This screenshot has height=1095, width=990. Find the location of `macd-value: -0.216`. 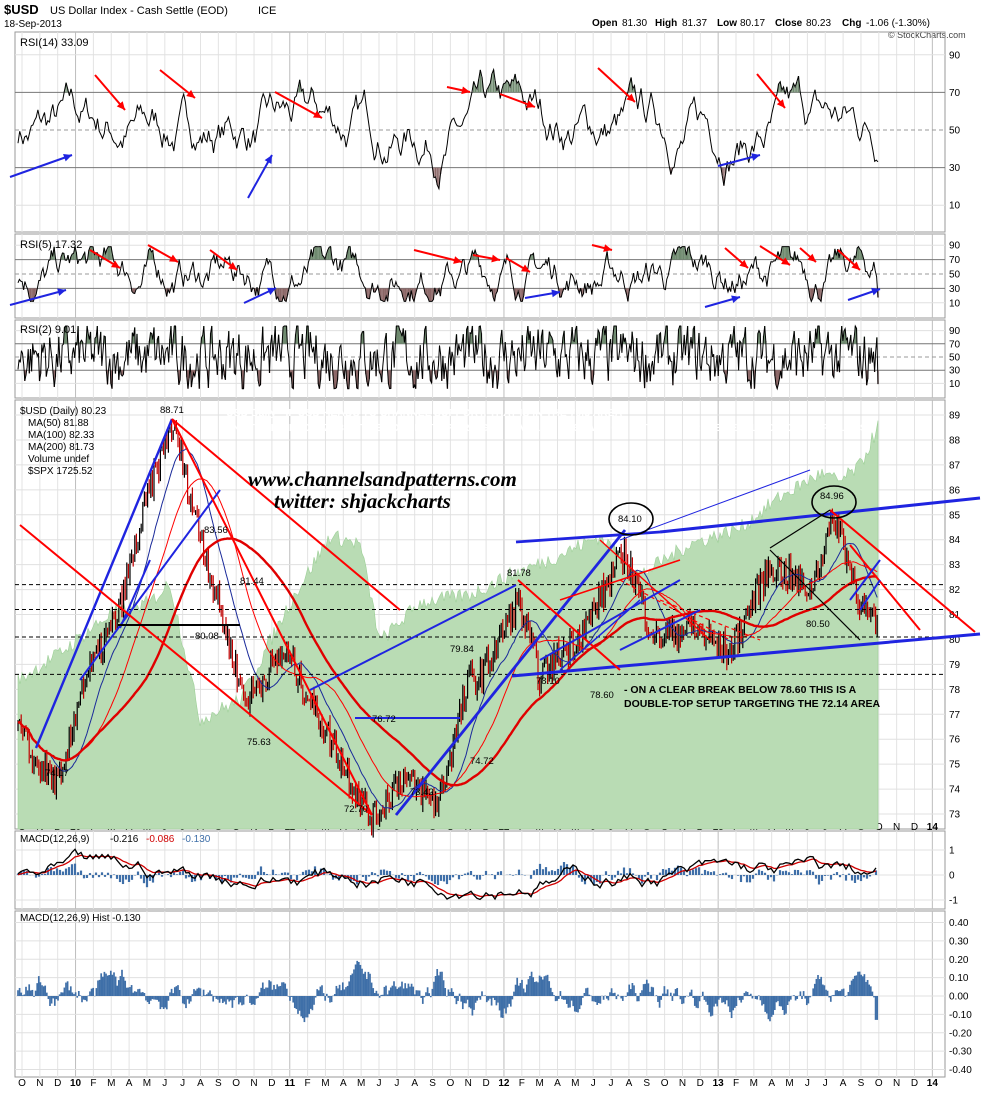

macd-value: -0.216 is located at coordinates (124, 839).